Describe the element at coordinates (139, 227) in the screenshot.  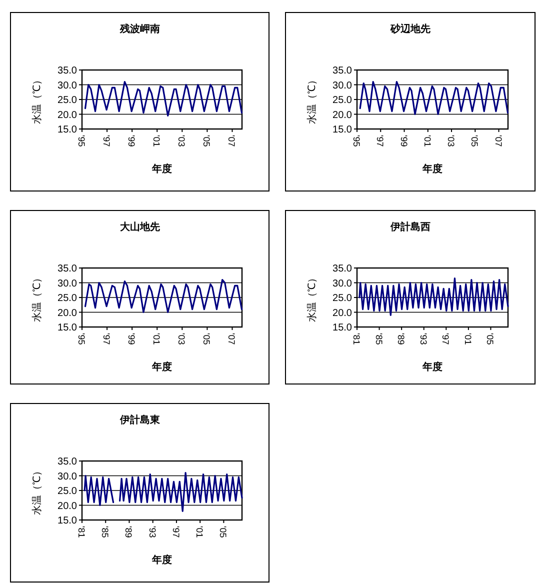
I see `chart-title: 大山地先` at that location.